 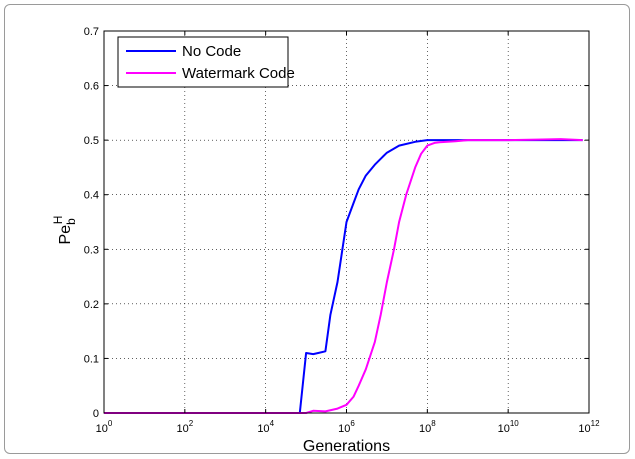 I want to click on x-axis-label: Generations, so click(x=346, y=446).